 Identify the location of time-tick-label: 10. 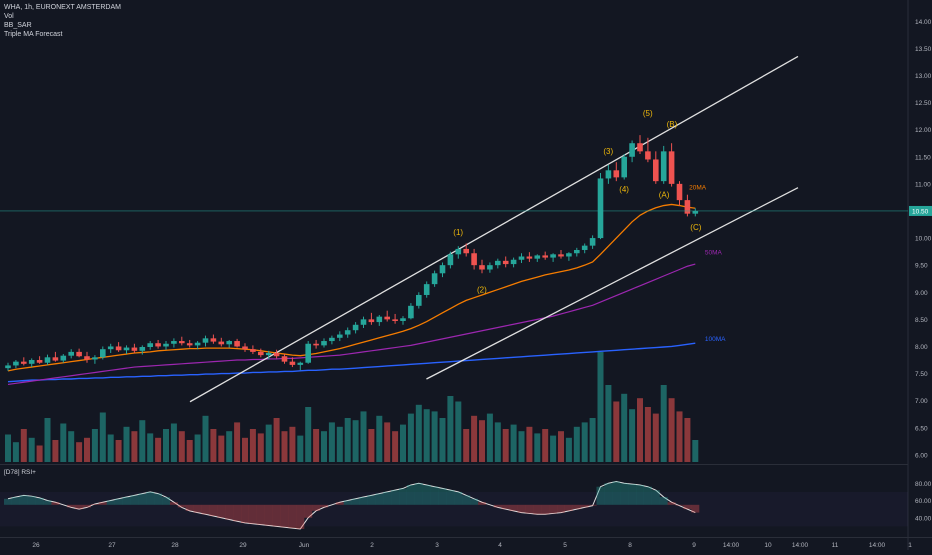
(768, 545).